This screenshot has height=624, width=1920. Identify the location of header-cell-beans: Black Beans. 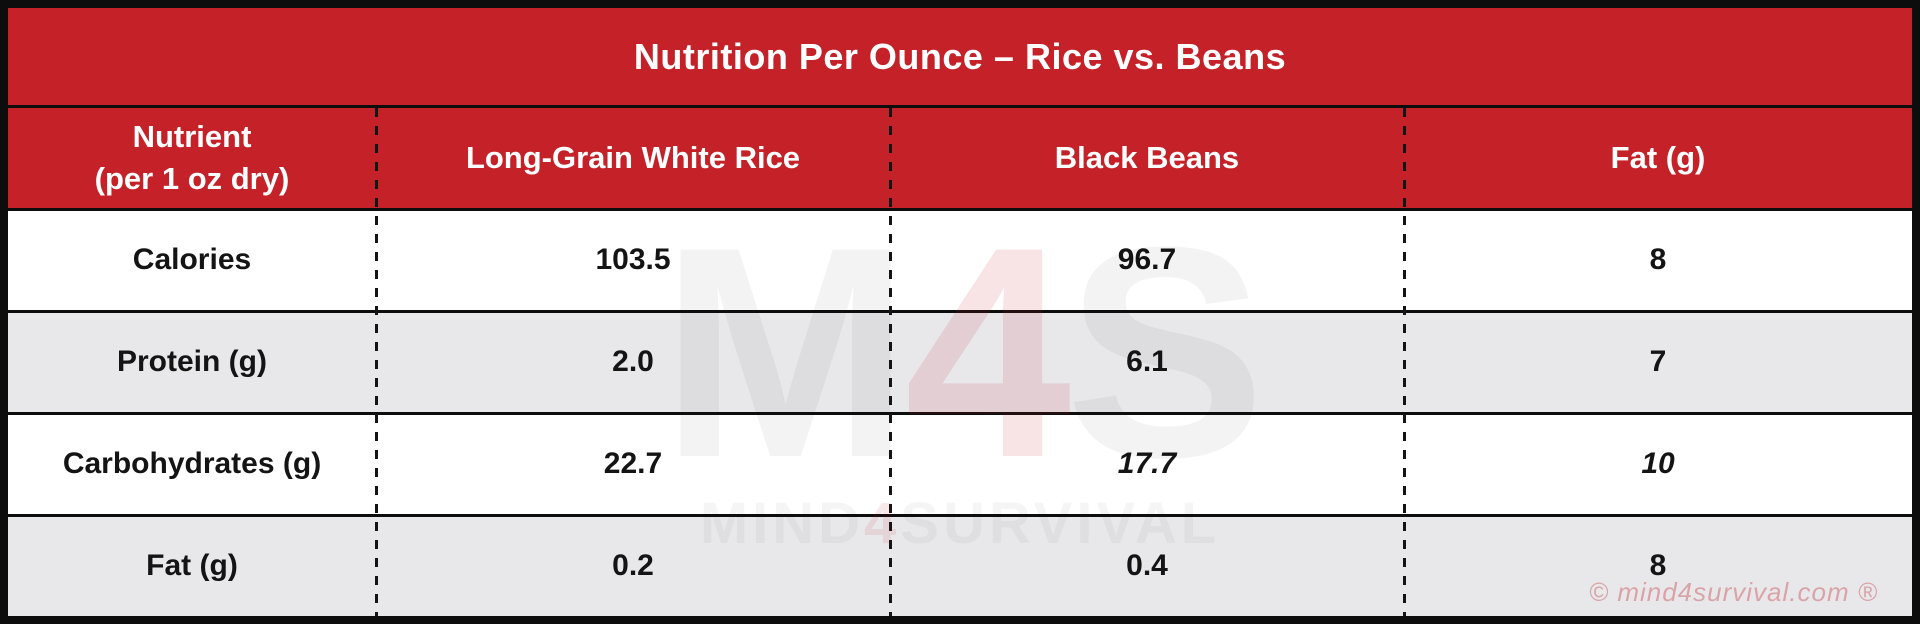
(1147, 158).